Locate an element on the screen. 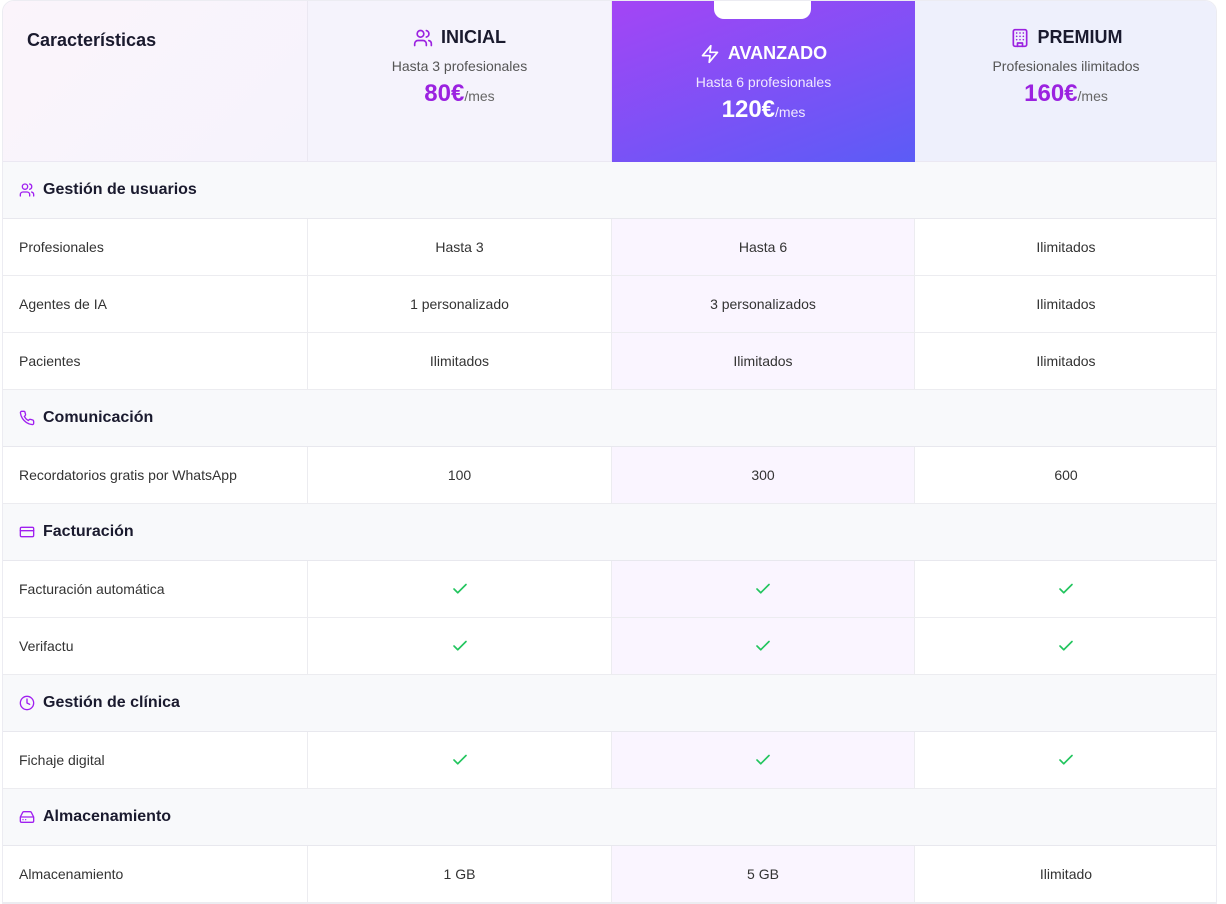 The height and width of the screenshot is (904, 1226). plan-price: 120€/mes is located at coordinates (763, 110).